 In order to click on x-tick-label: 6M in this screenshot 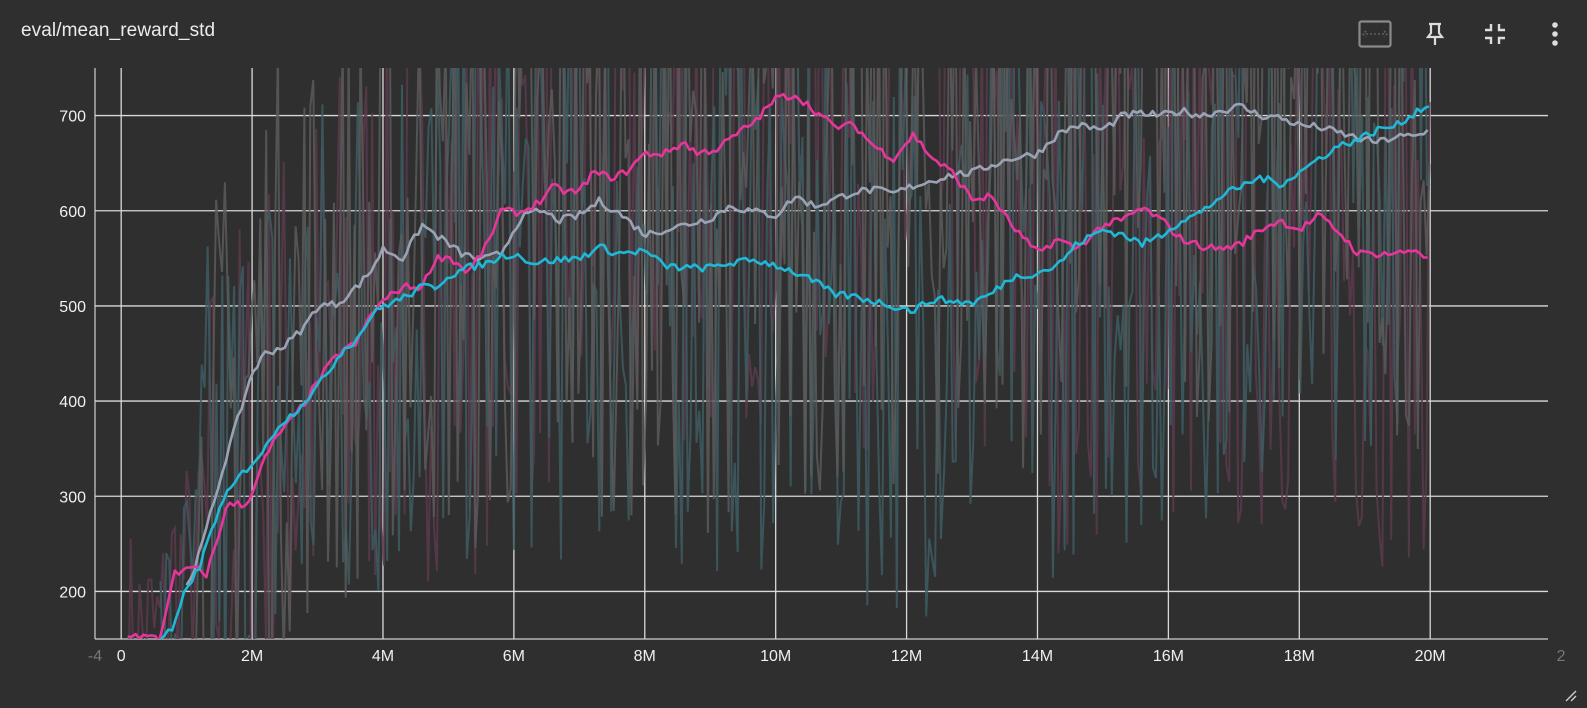, I will do `click(514, 656)`.